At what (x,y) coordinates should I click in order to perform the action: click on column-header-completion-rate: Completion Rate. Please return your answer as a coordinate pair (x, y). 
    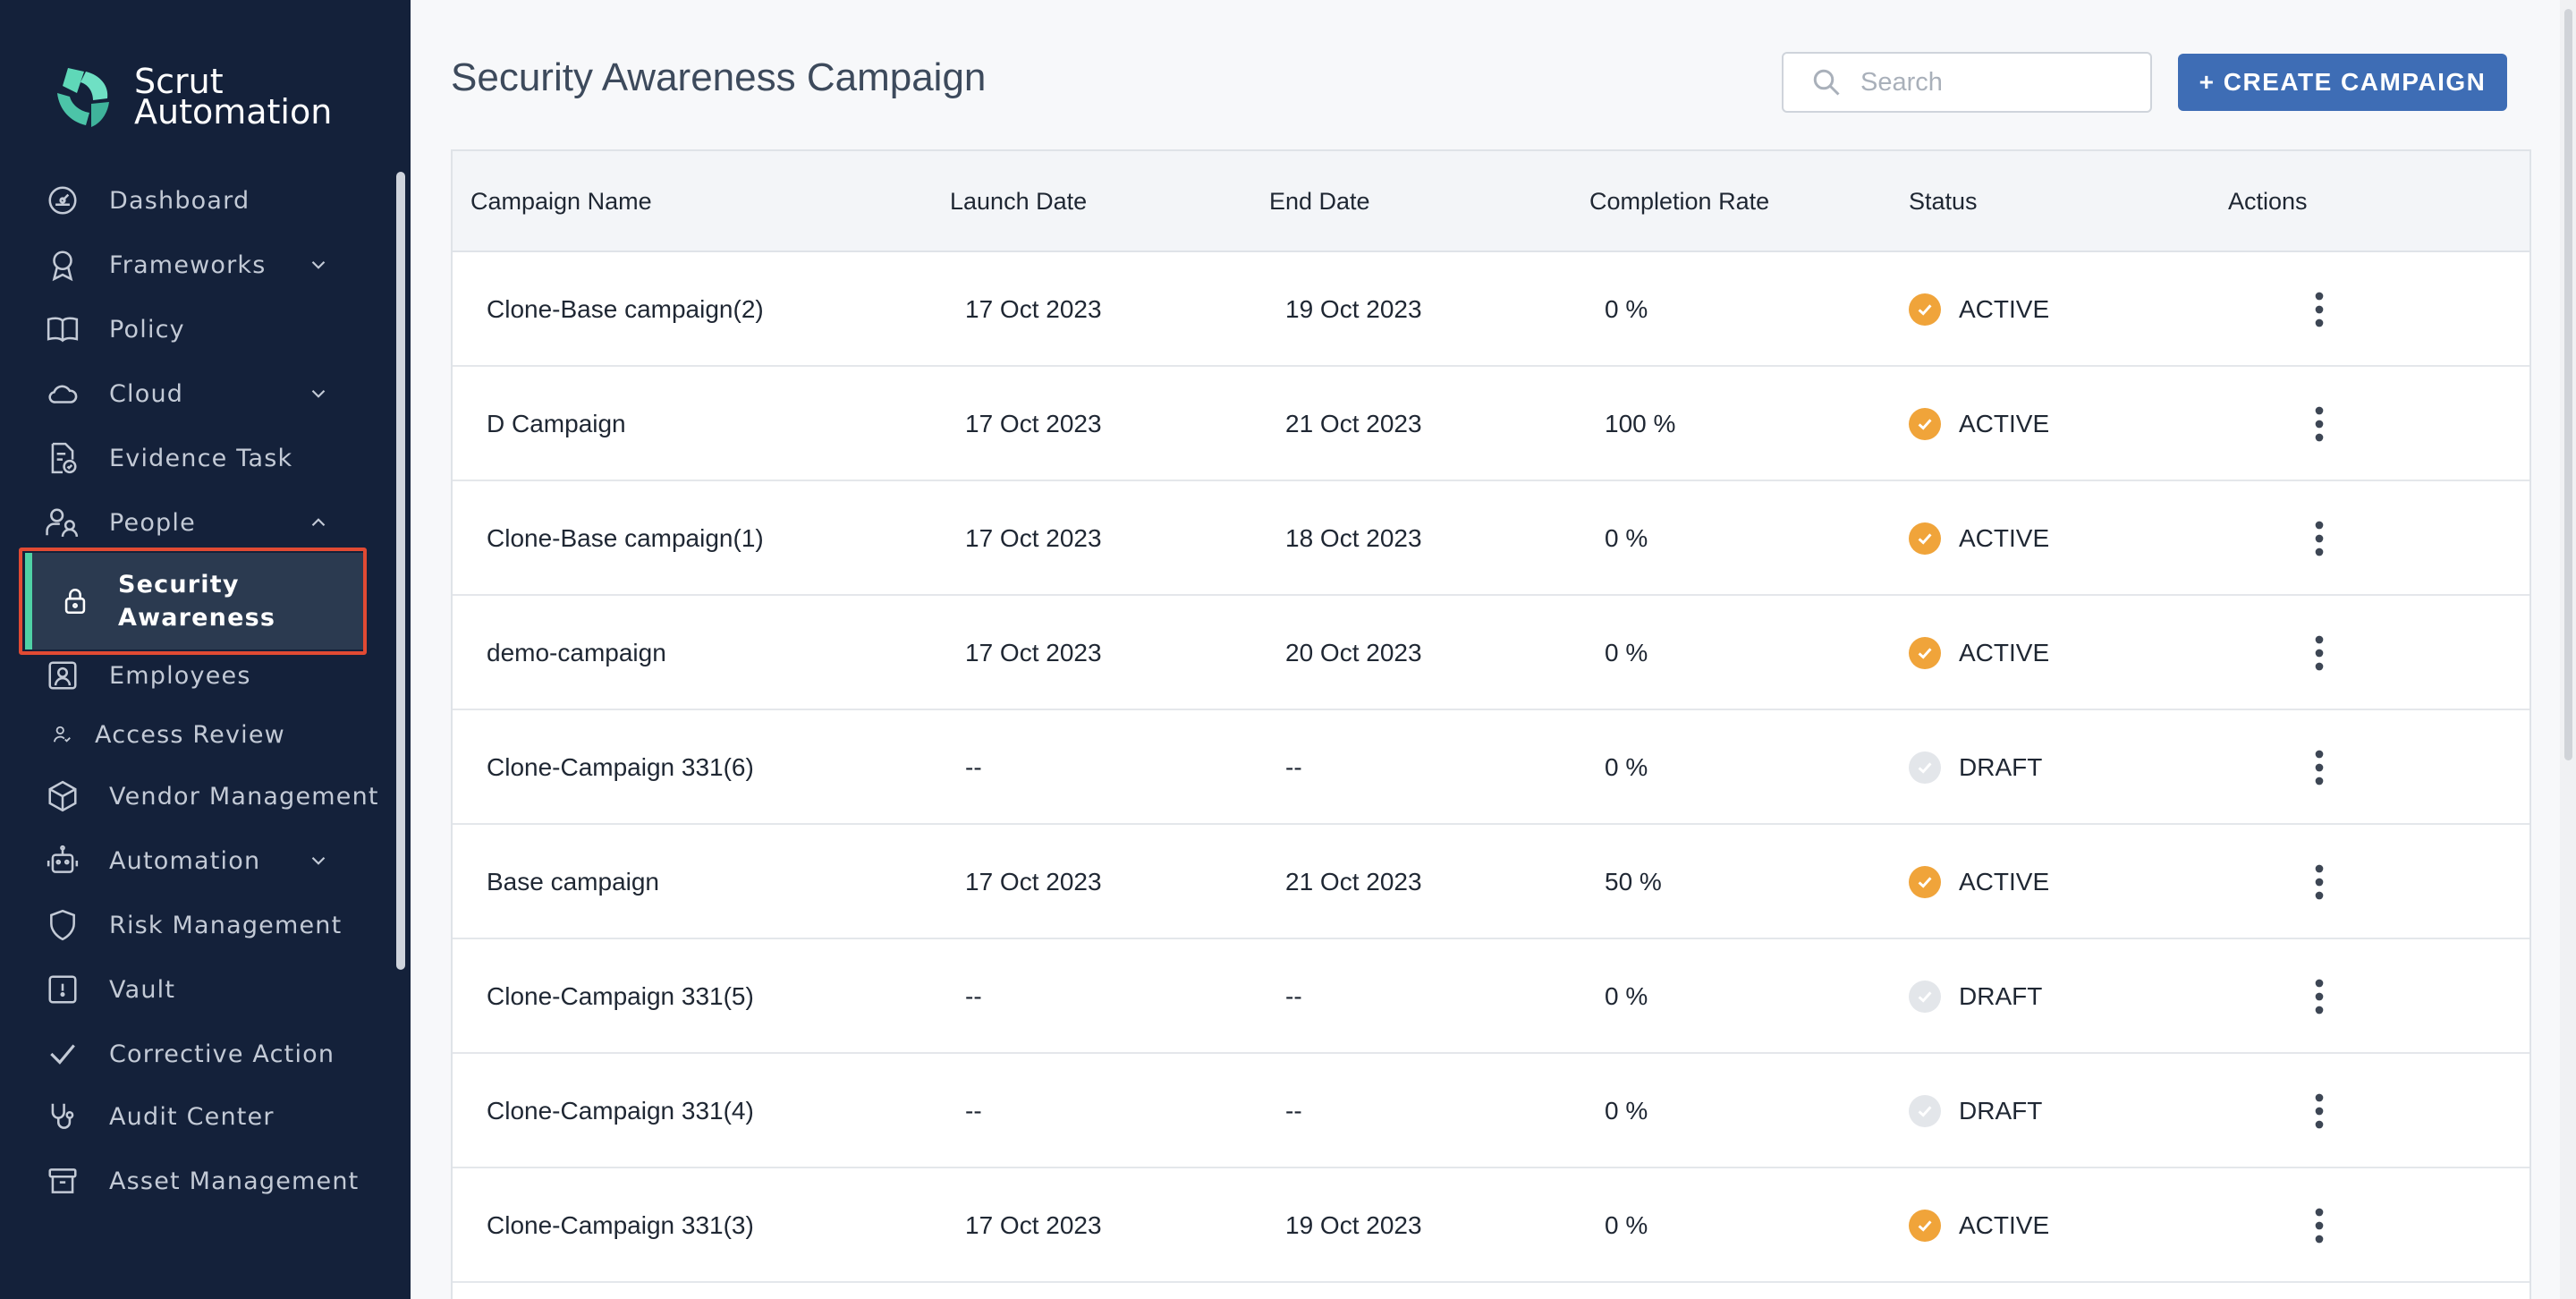
    Looking at the image, I should click on (1679, 201).